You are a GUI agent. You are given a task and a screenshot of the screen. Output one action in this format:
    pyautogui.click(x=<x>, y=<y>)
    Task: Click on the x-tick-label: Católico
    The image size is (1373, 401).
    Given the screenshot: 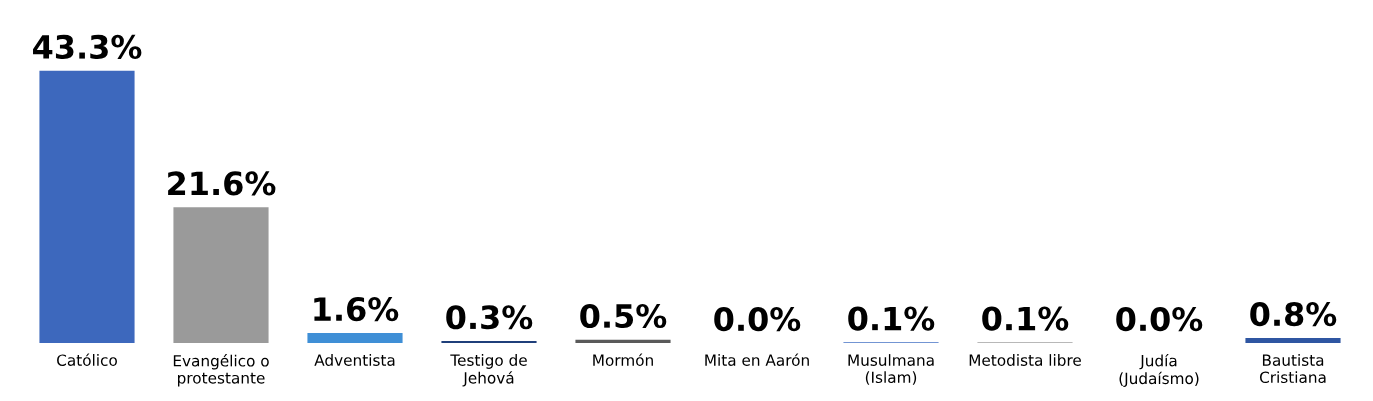 What is the action you would take?
    pyautogui.click(x=87, y=359)
    